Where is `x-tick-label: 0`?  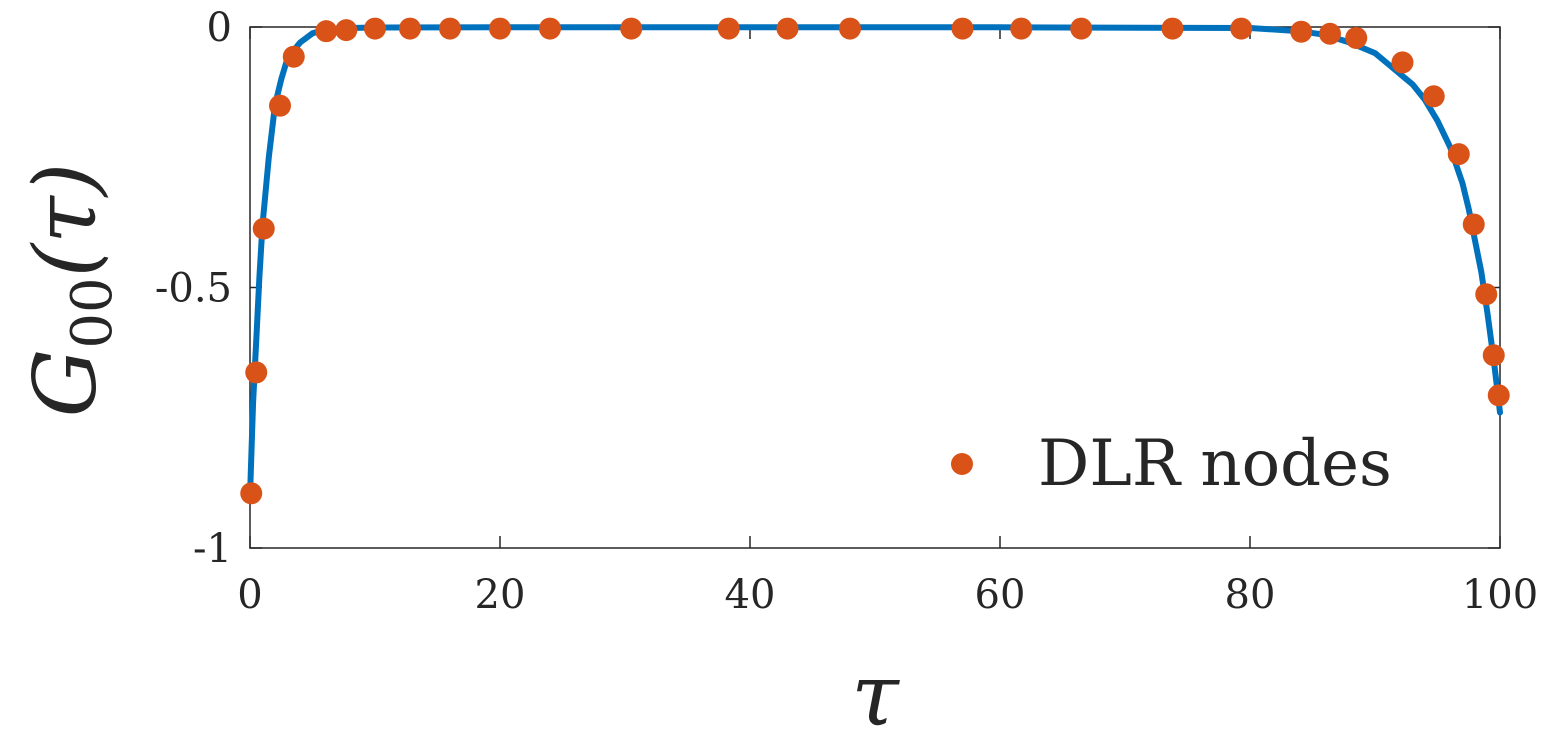
x-tick-label: 0 is located at coordinates (249, 595).